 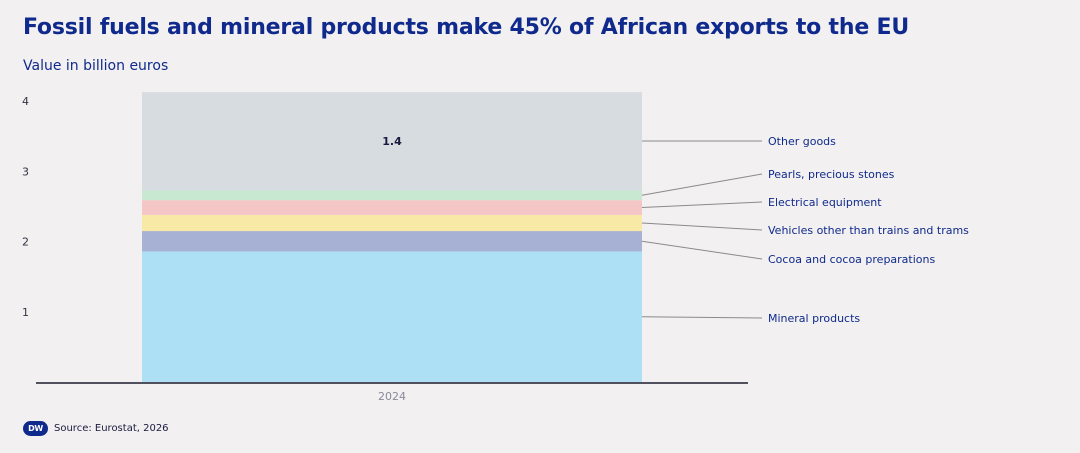 What do you see at coordinates (392, 223) in the screenshot?
I see `bar-segment-vehicles-other-than-trains-and-trams` at bounding box center [392, 223].